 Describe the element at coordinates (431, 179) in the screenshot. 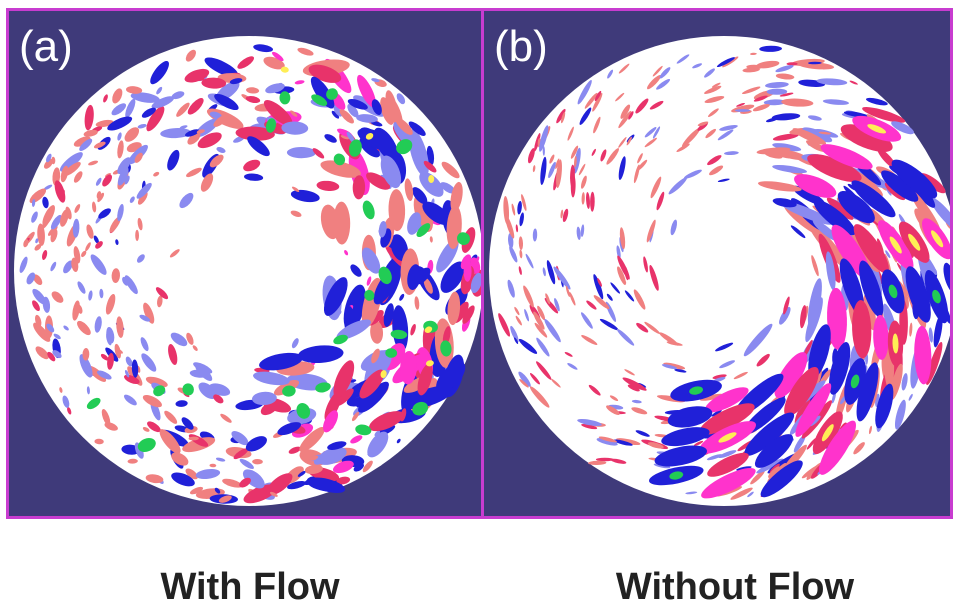

I see `peak-positive` at that location.